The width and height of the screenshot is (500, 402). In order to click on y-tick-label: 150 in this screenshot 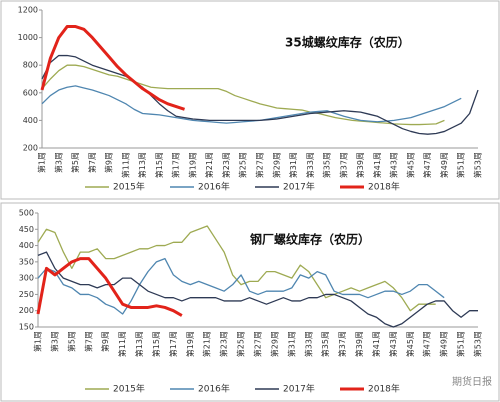, I will do `click(26, 327)`.